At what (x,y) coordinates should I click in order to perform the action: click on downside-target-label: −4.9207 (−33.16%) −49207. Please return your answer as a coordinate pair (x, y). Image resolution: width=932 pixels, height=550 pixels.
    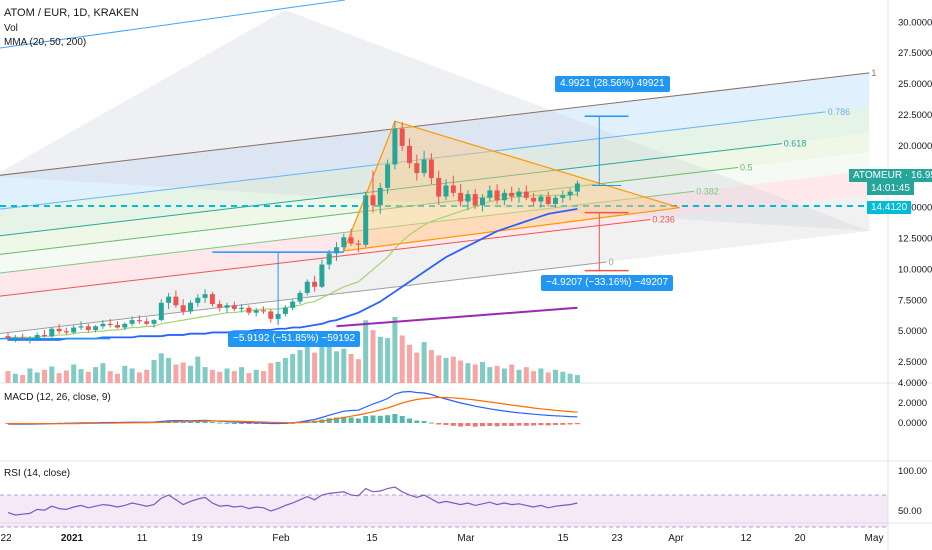
    Looking at the image, I should click on (607, 283).